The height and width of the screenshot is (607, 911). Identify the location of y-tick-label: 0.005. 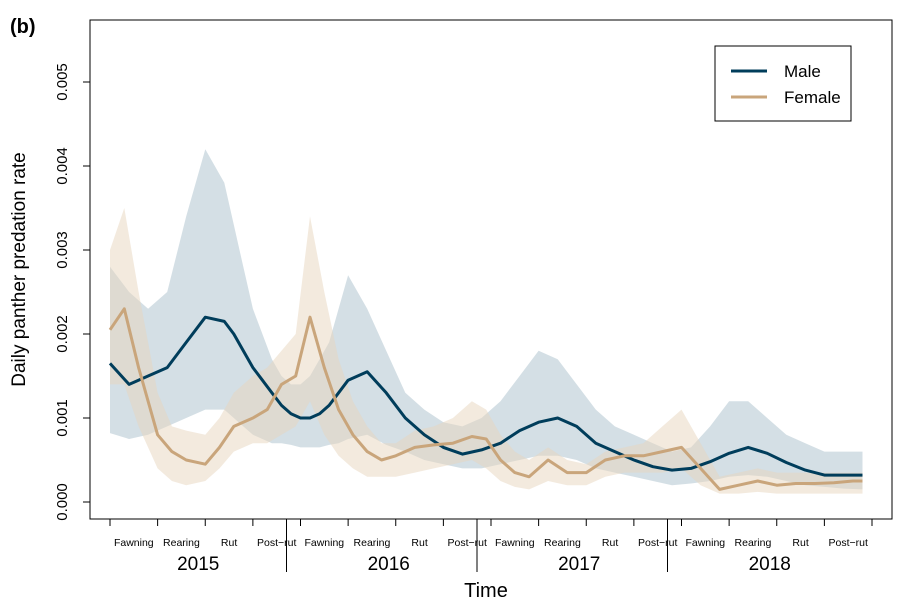
(62, 82).